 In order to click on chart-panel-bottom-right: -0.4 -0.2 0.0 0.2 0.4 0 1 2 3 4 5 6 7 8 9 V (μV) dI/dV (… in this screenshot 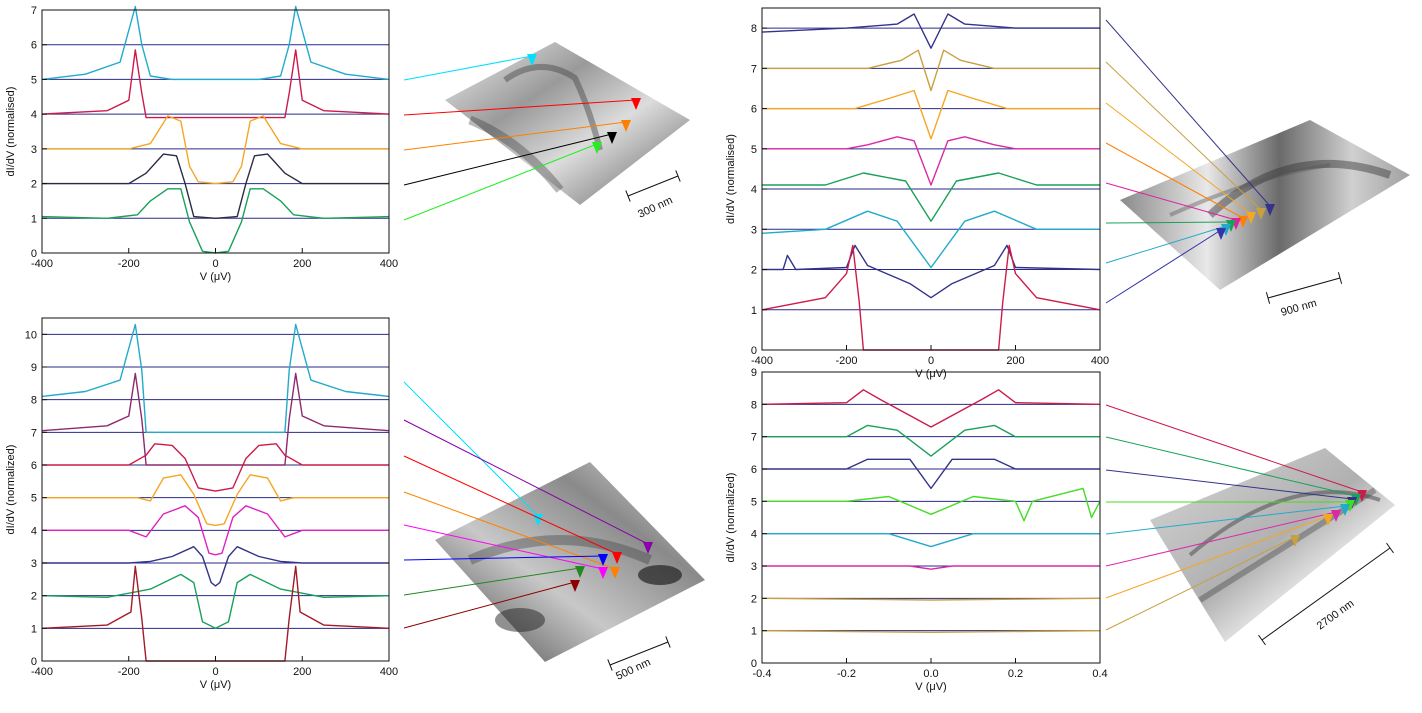, I will do `click(916, 530)`.